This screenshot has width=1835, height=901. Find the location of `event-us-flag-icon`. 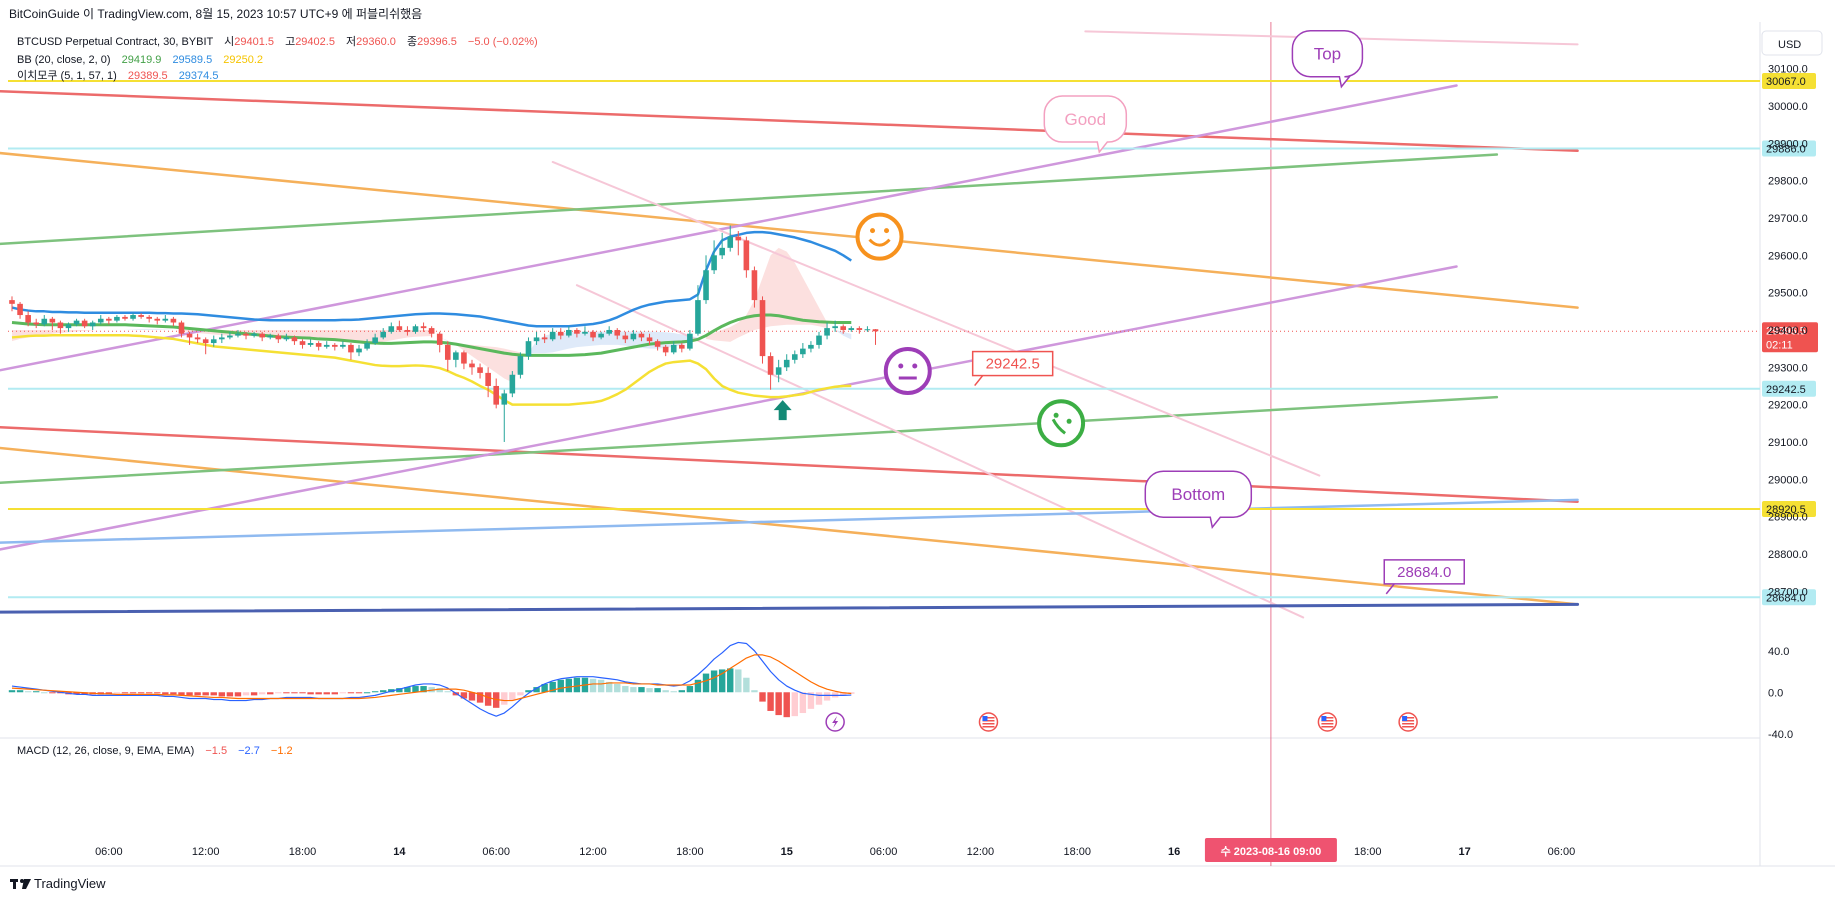

event-us-flag-icon is located at coordinates (1327, 722).